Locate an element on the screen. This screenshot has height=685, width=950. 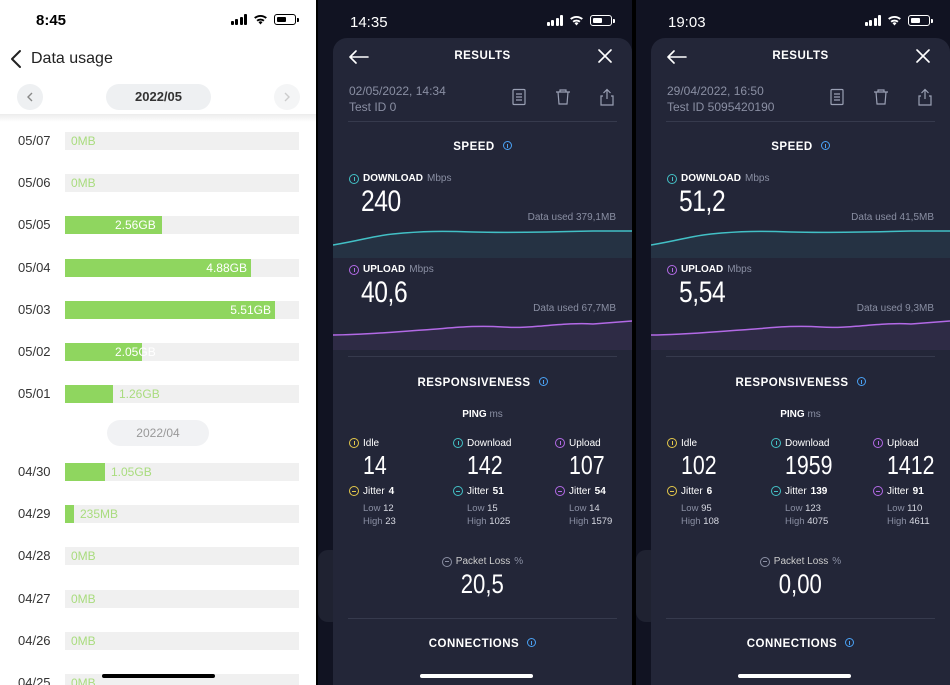
upload-speed-graph is located at coordinates (482, 335).